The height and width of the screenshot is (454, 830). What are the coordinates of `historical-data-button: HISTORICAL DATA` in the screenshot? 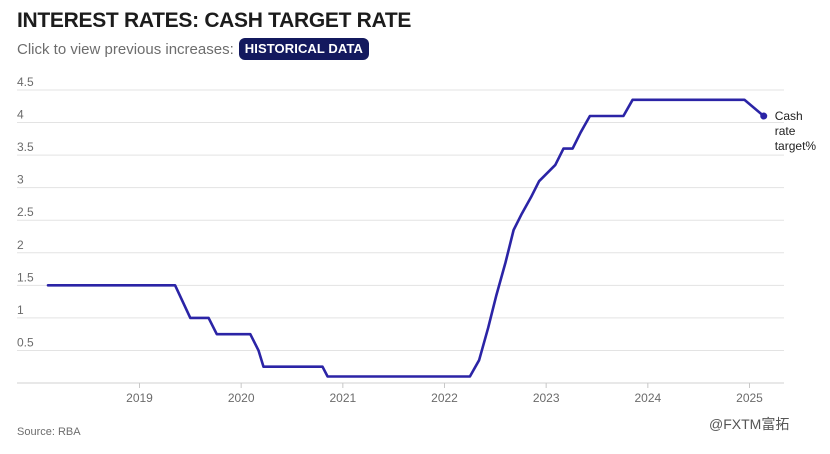 It's located at (304, 49).